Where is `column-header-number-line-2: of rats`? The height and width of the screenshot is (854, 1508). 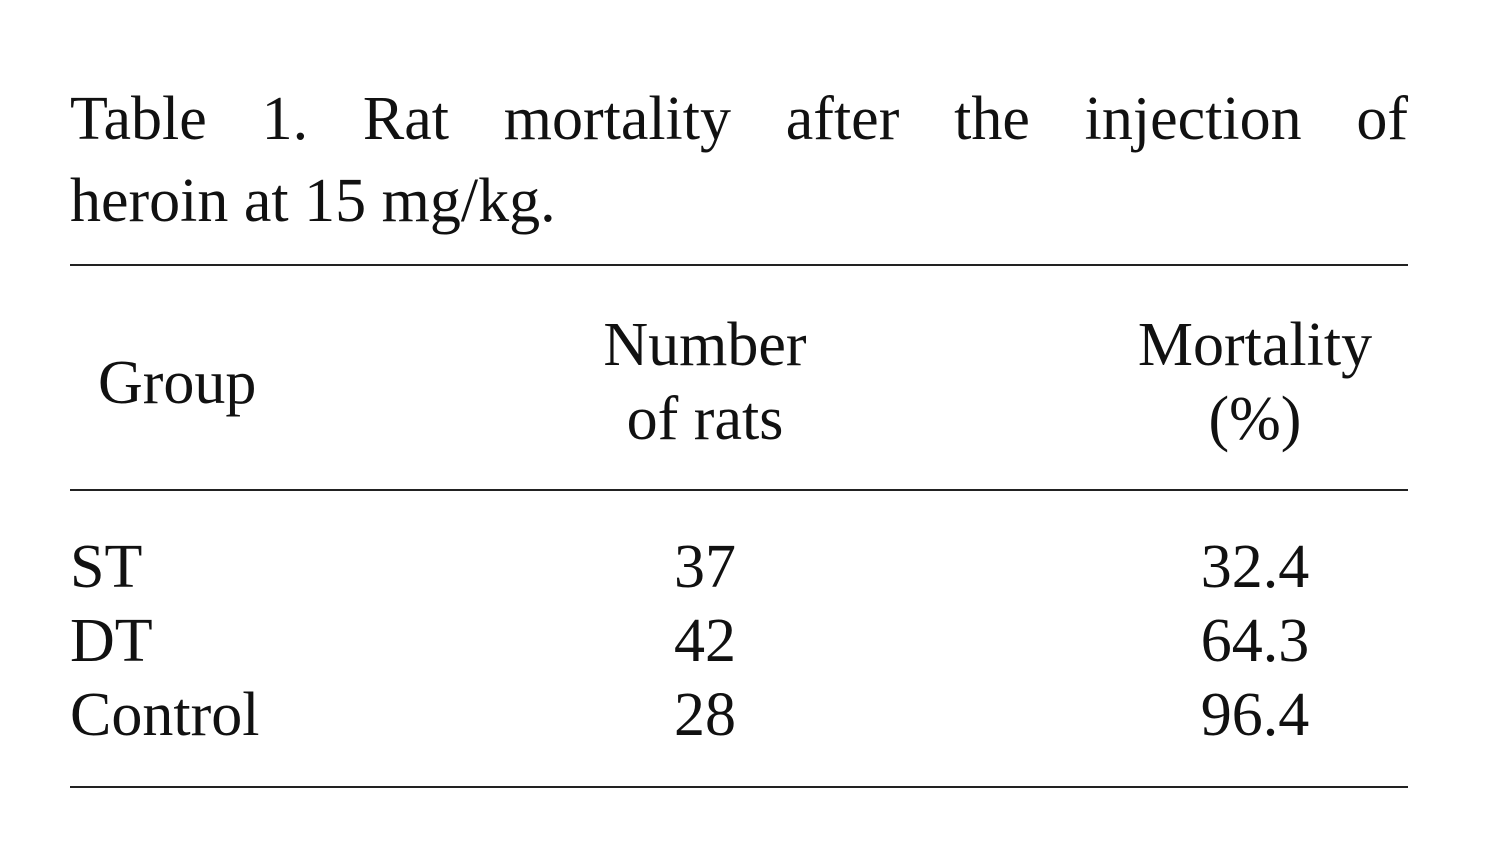
column-header-number-line-2: of rats is located at coordinates (705, 419).